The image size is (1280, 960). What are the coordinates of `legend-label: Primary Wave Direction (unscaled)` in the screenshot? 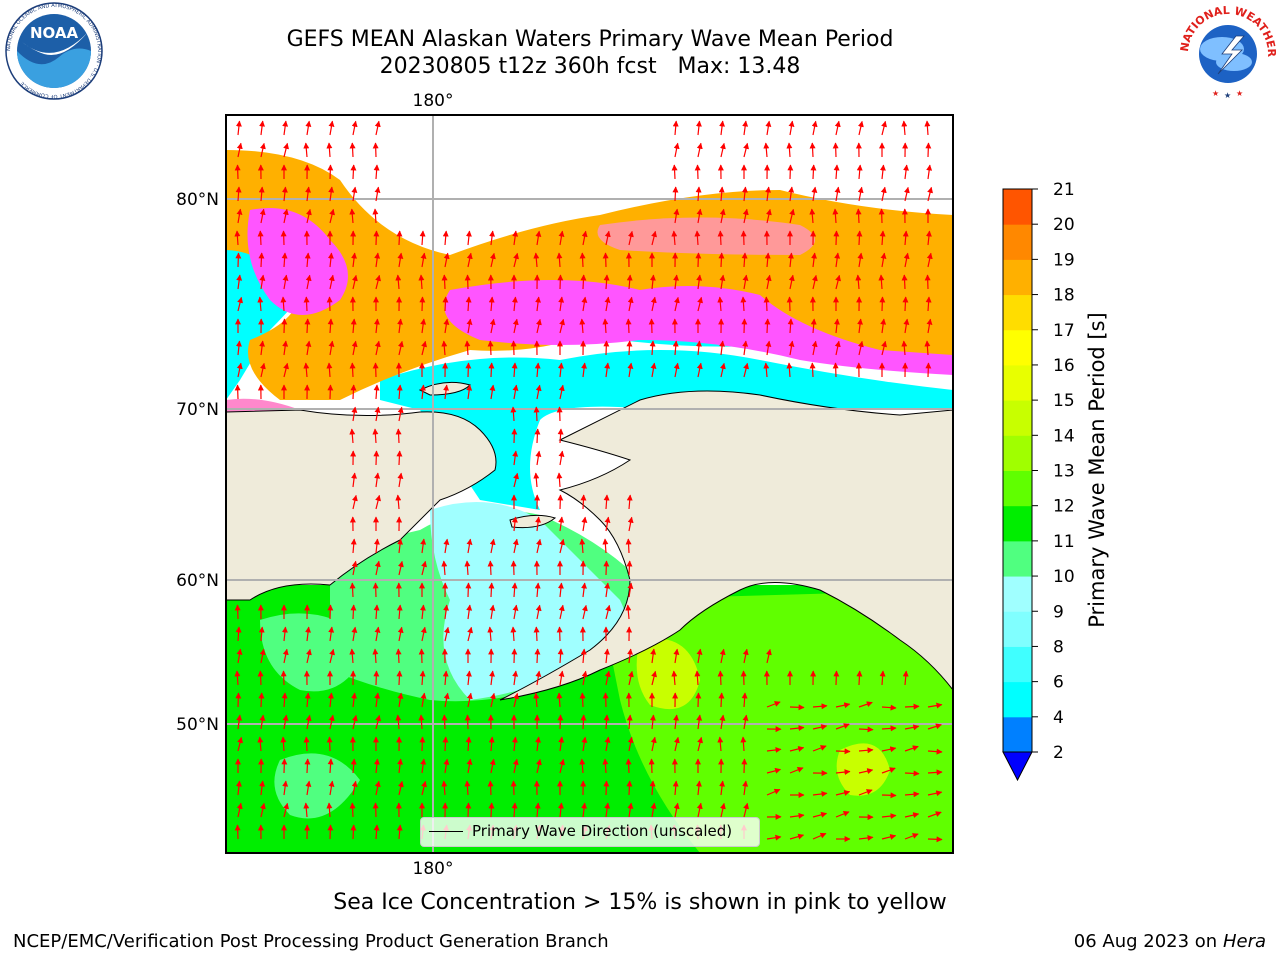 It's located at (602, 831).